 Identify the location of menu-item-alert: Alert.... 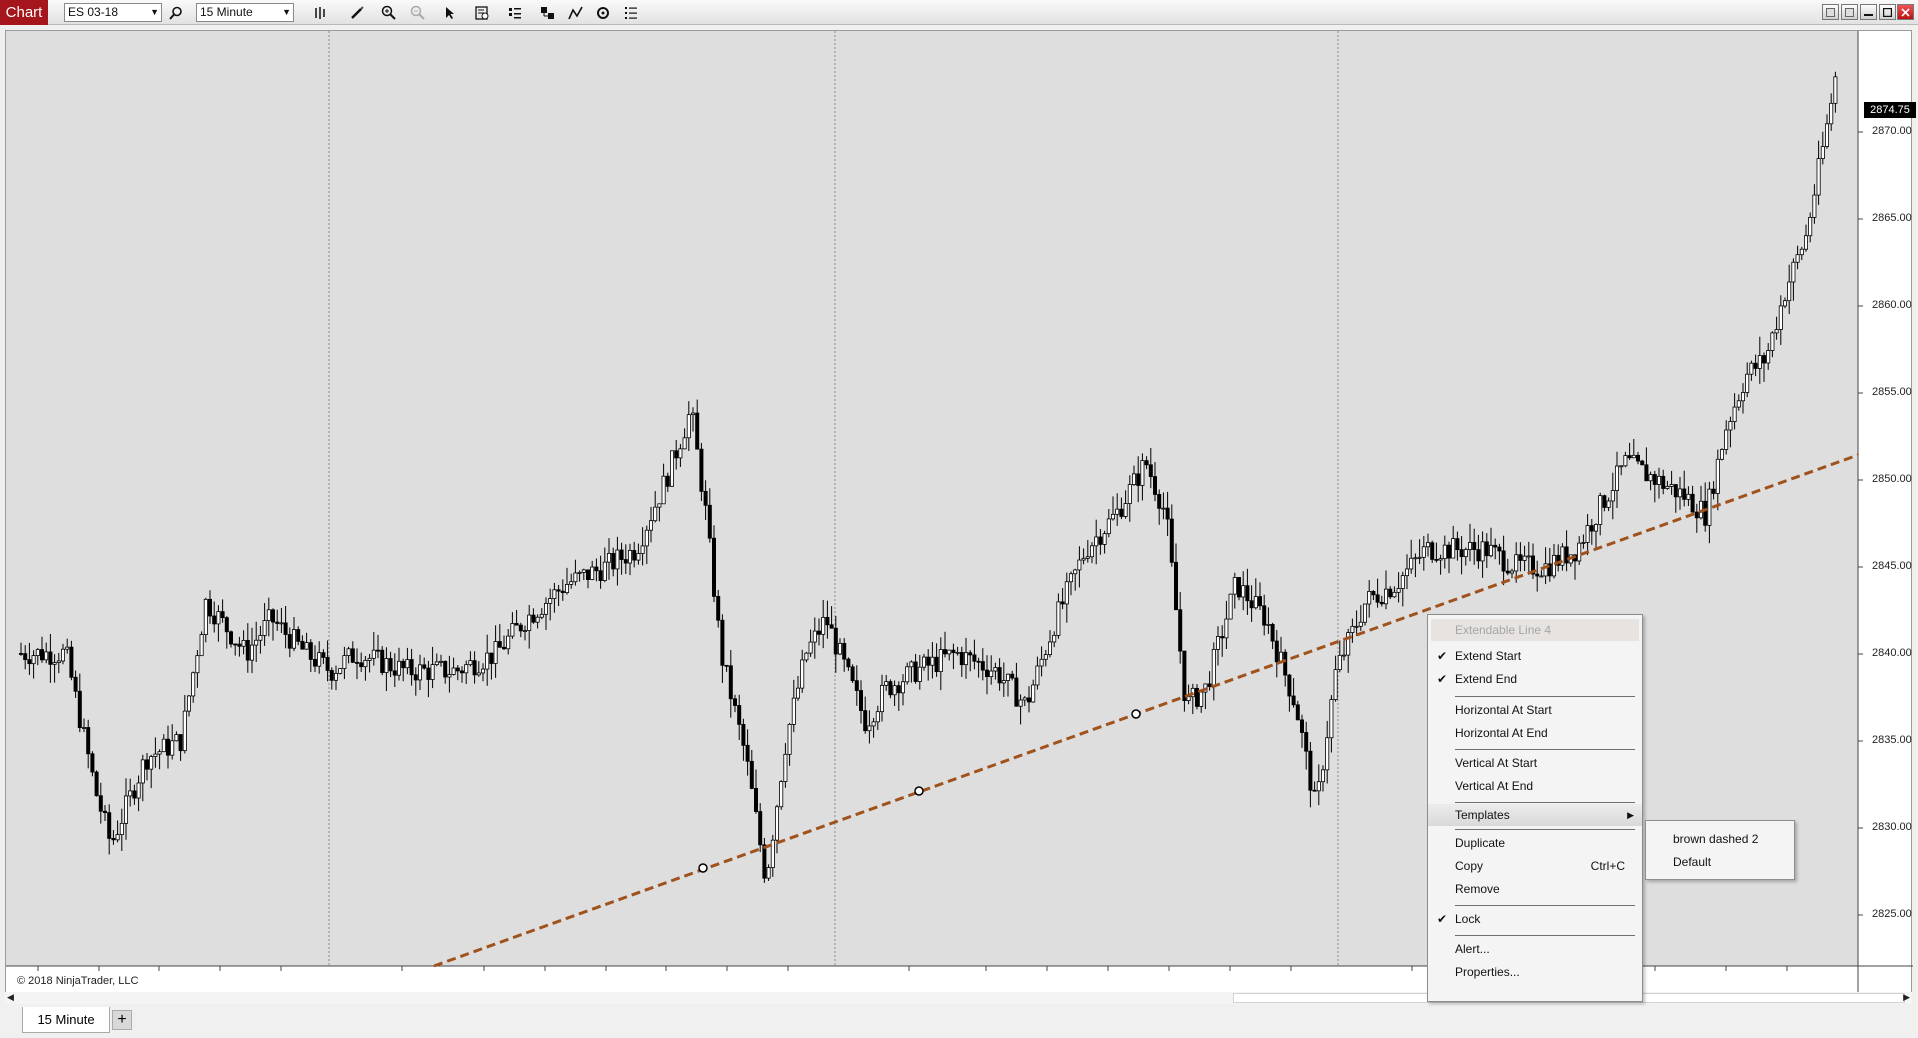
(1535, 949).